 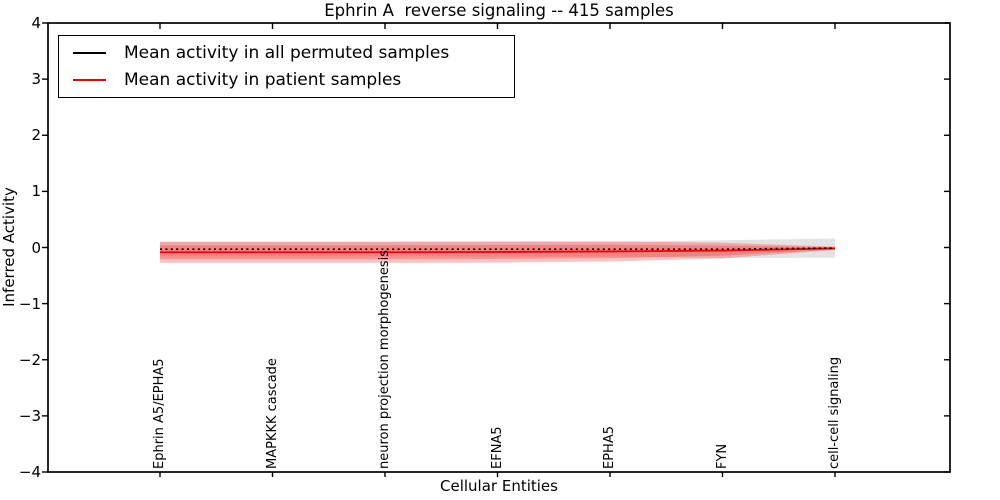 I want to click on x-tick-label: FYN, so click(x=722, y=456).